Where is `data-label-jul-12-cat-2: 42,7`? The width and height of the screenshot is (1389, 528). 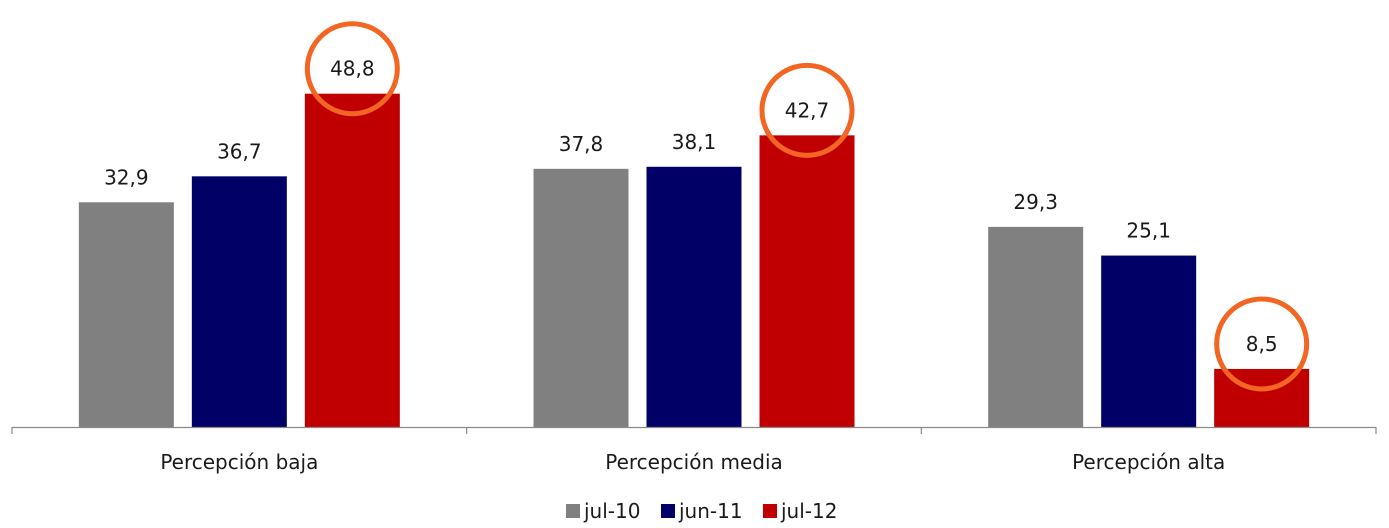 data-label-jul-12-cat-2: 42,7 is located at coordinates (807, 110).